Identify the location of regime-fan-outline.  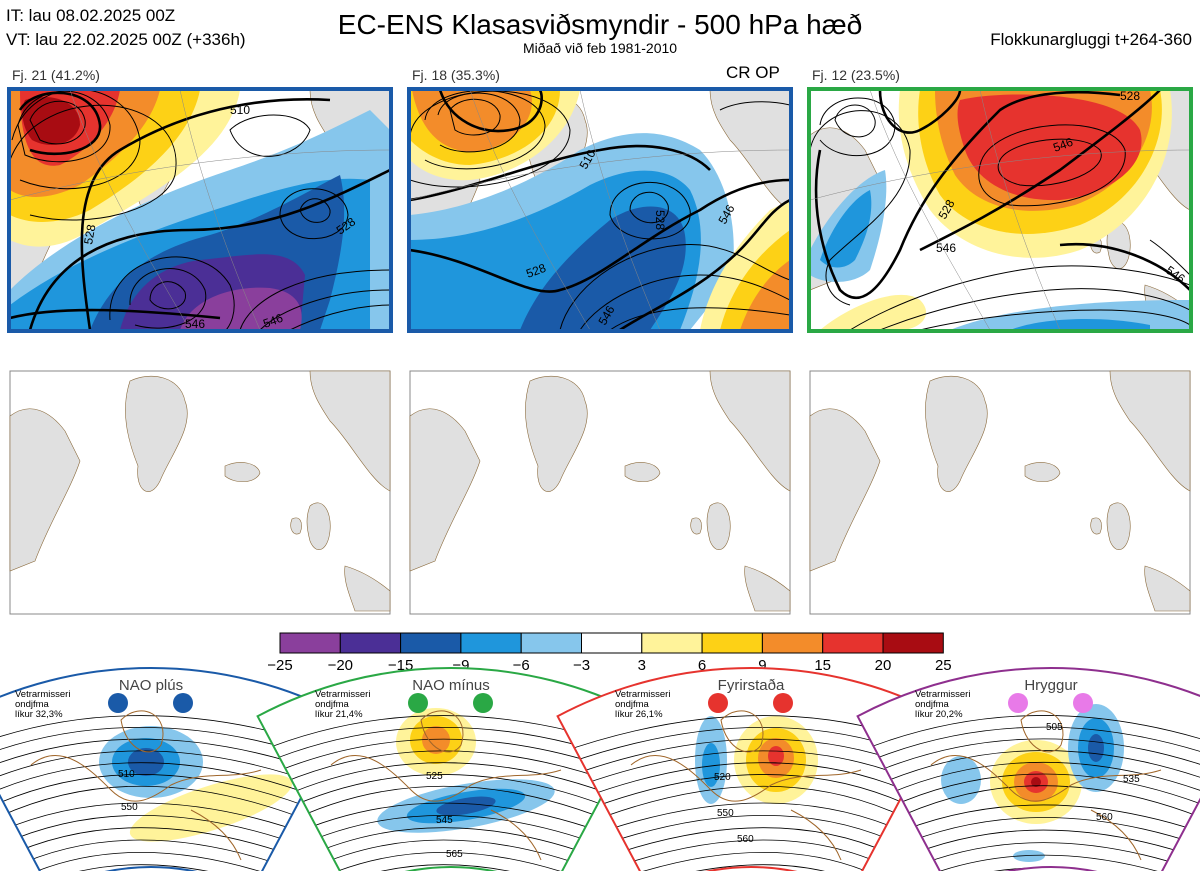
(1028, 769).